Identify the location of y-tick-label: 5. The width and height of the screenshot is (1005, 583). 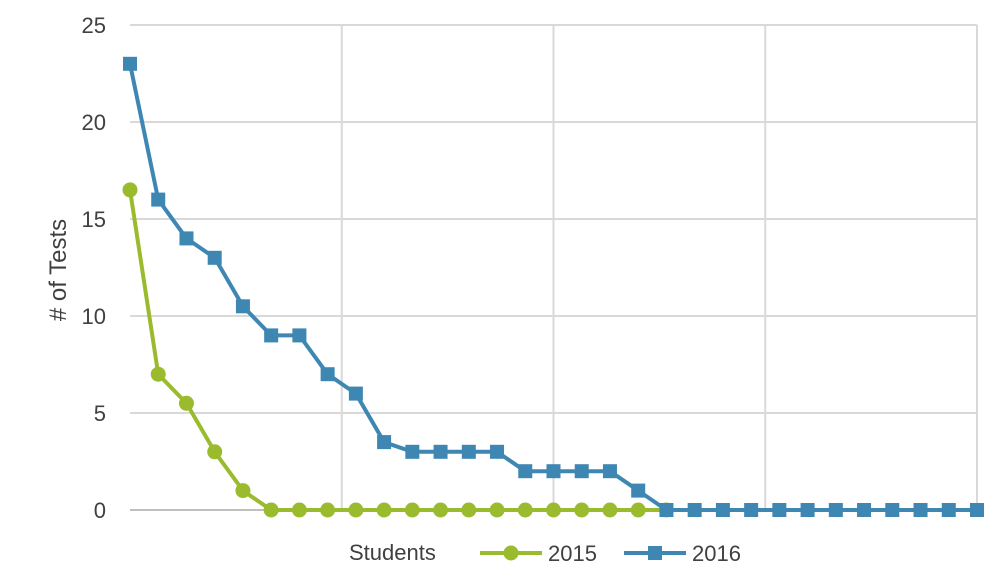
(100, 413).